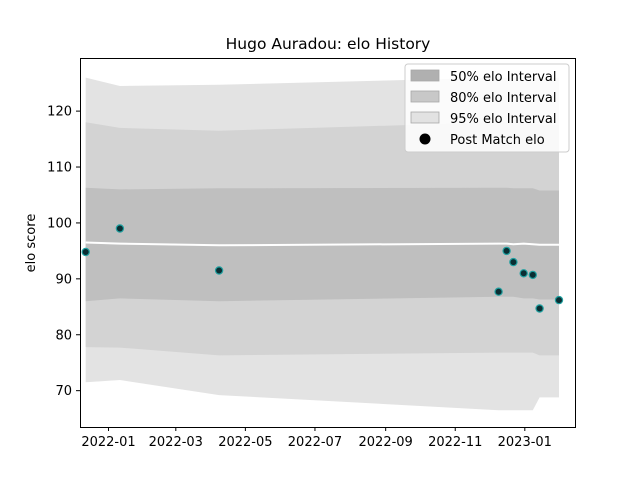 This screenshot has width=640, height=480. Describe the element at coordinates (59, 223) in the screenshot. I see `y-tick-label: 100` at that location.